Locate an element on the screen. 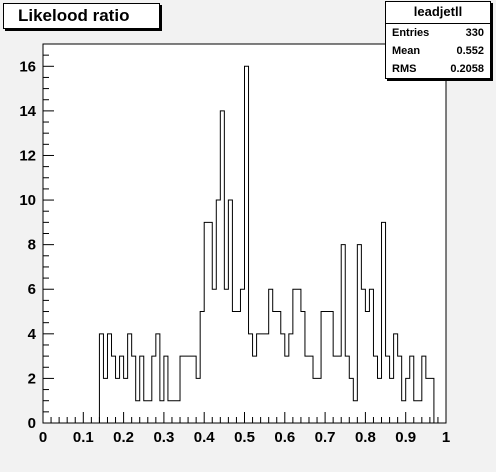  x-tick-labels: 0 0.1 0.2 0.3 0.4 0.5 0.6 0.7 0.8 0.9 1 is located at coordinates (244, 437).